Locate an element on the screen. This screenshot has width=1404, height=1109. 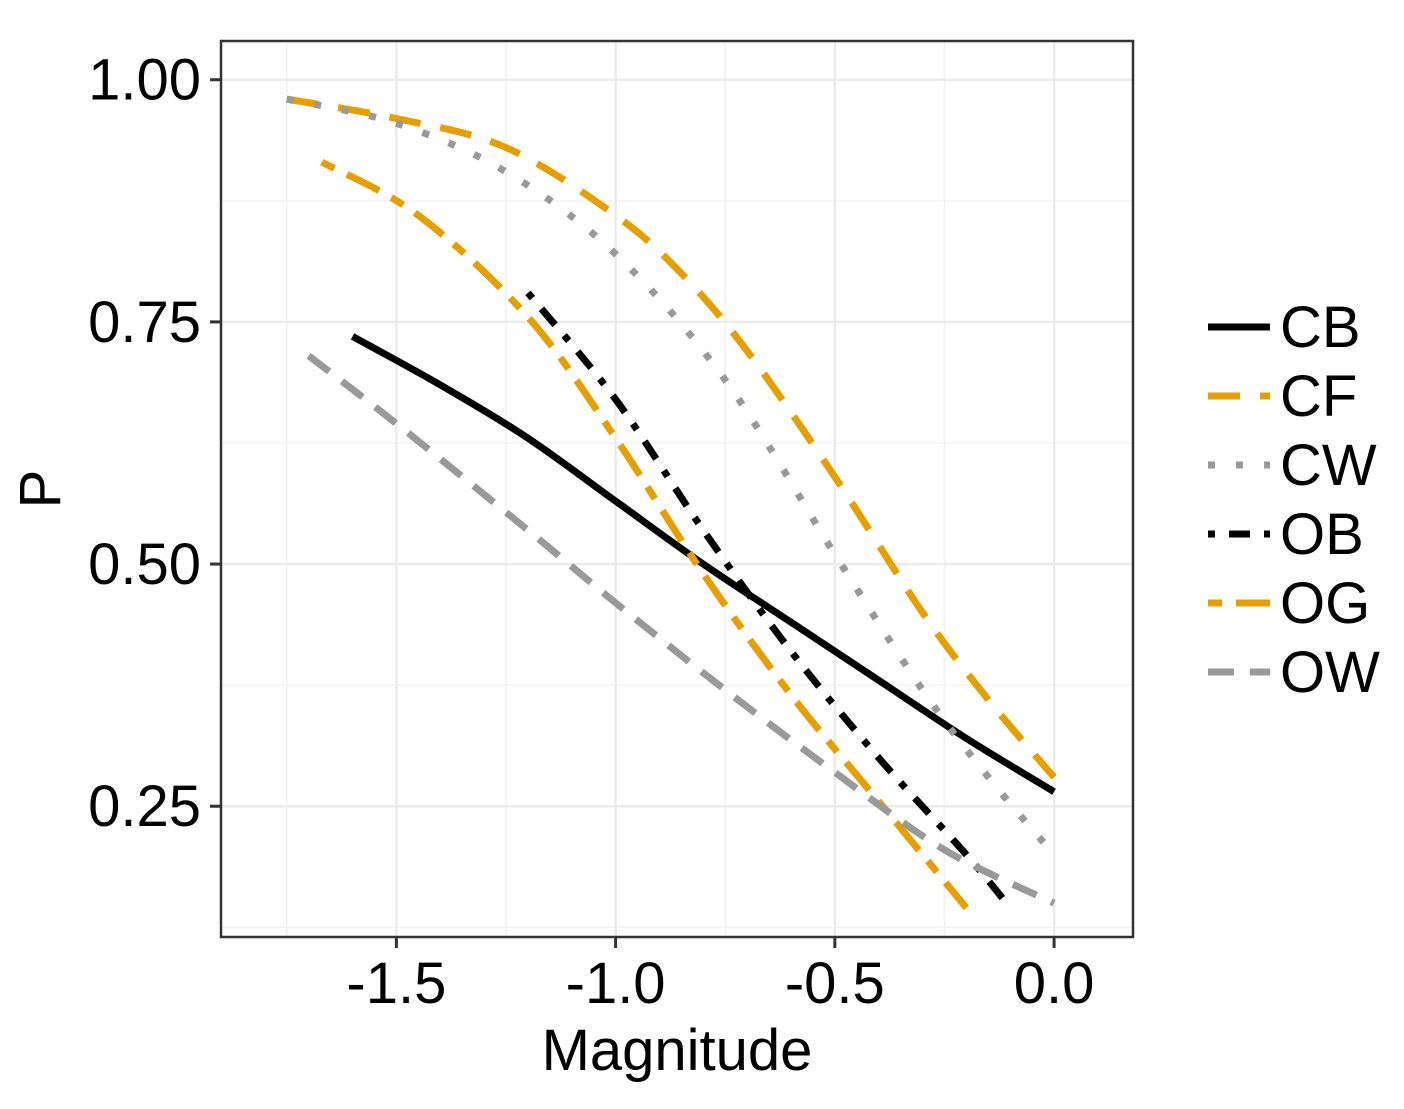
legend-label-cb: CB is located at coordinates (1320, 327).